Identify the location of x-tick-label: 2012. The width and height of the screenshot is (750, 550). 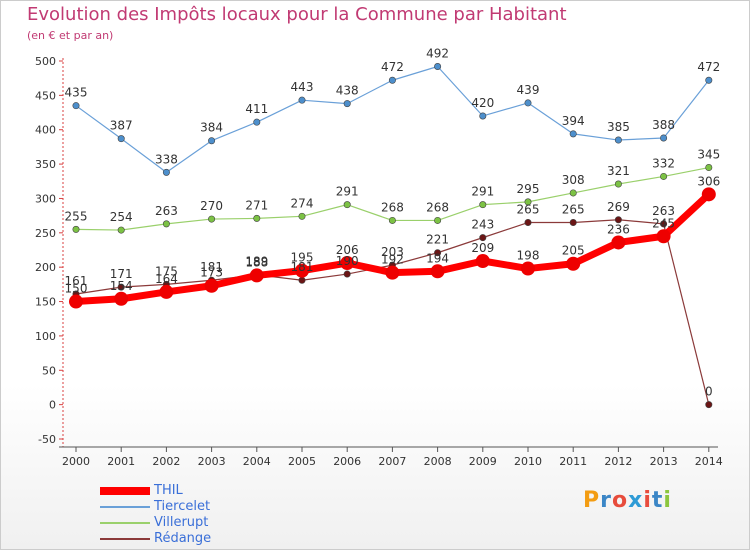
(618, 461).